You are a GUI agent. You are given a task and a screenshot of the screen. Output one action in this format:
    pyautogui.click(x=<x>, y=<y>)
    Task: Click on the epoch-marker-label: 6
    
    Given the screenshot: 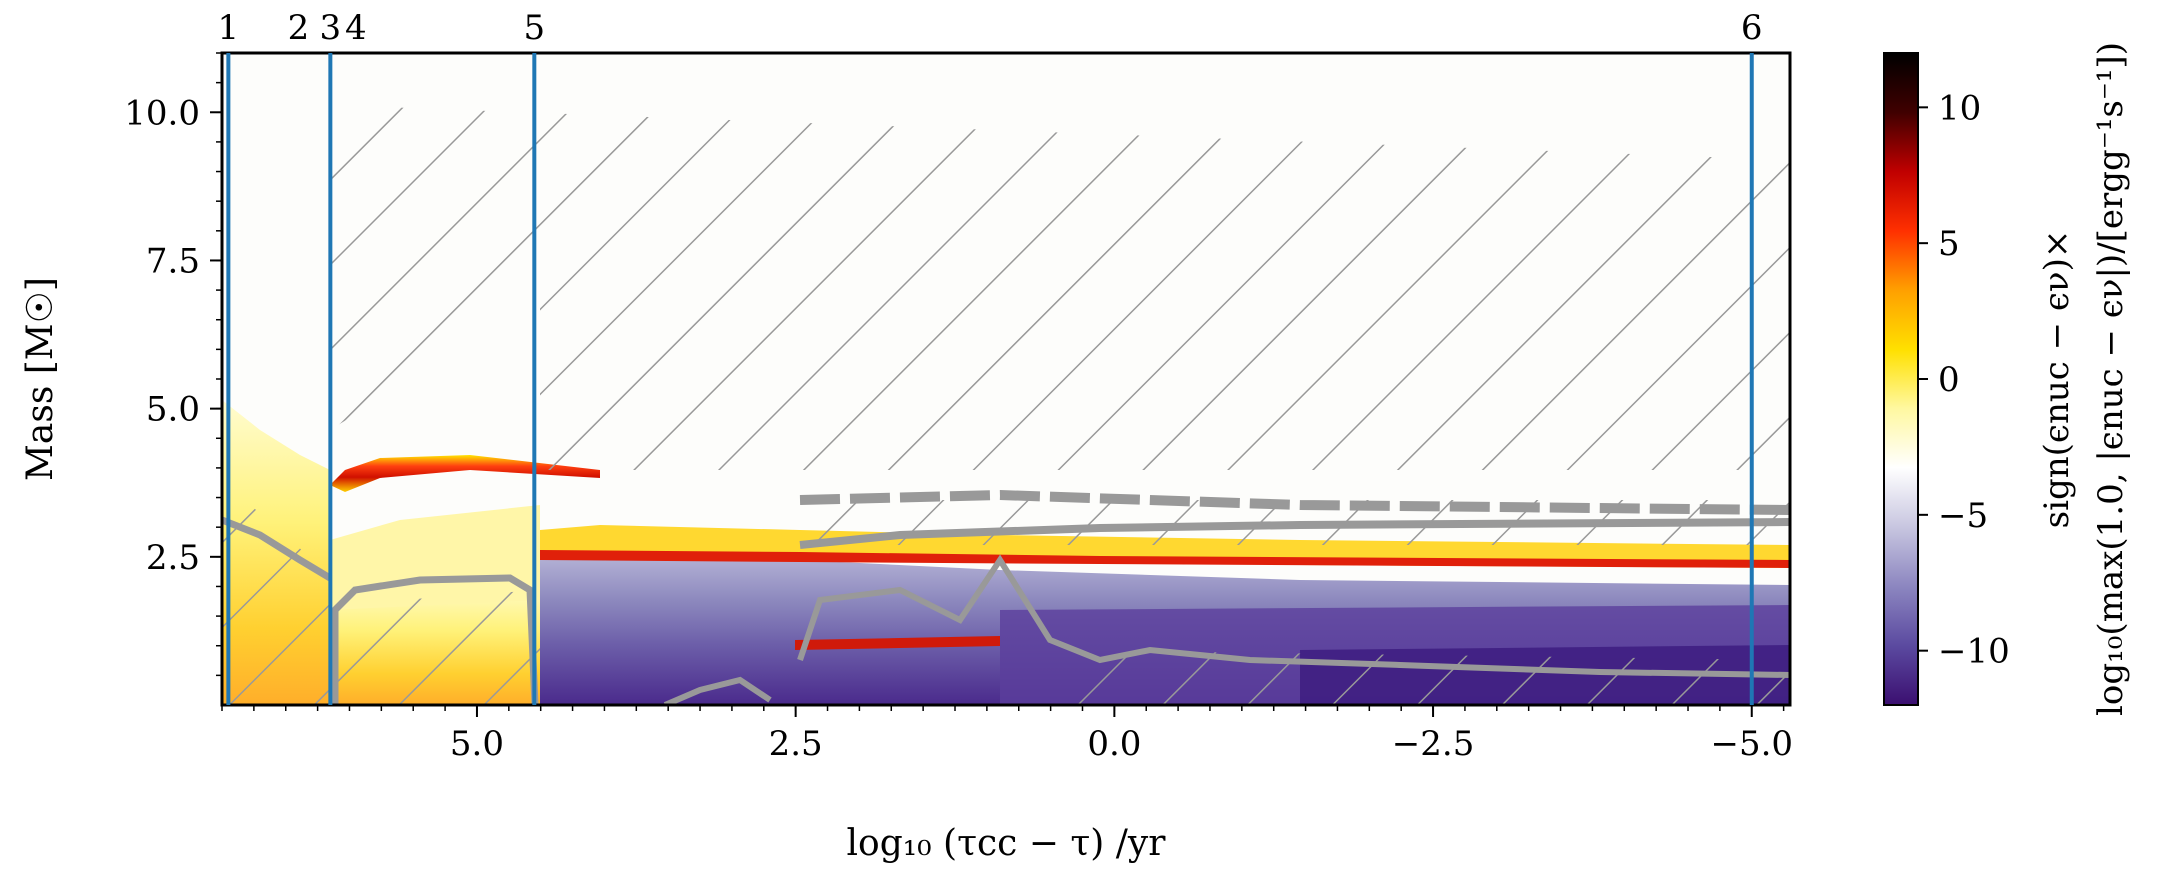 What is the action you would take?
    pyautogui.click(x=1752, y=28)
    